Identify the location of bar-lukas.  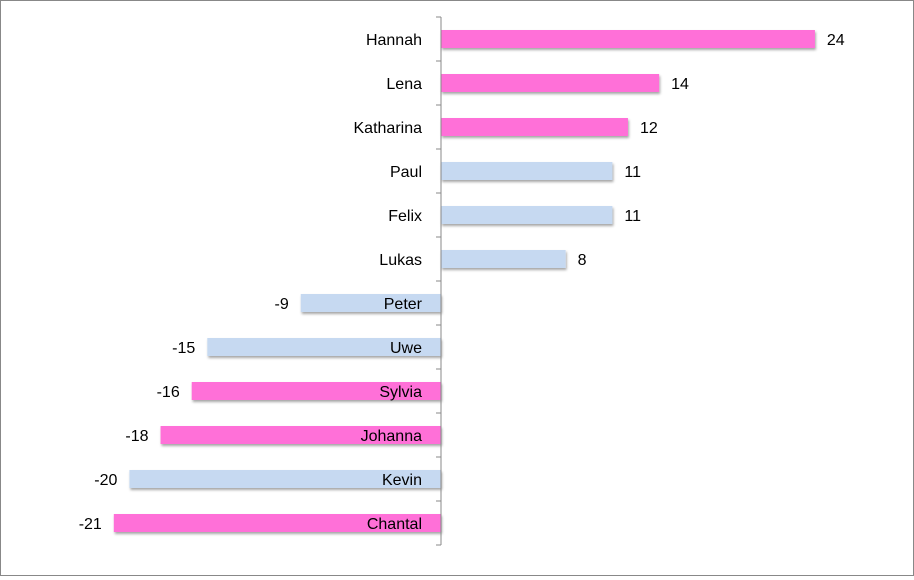
(503, 259).